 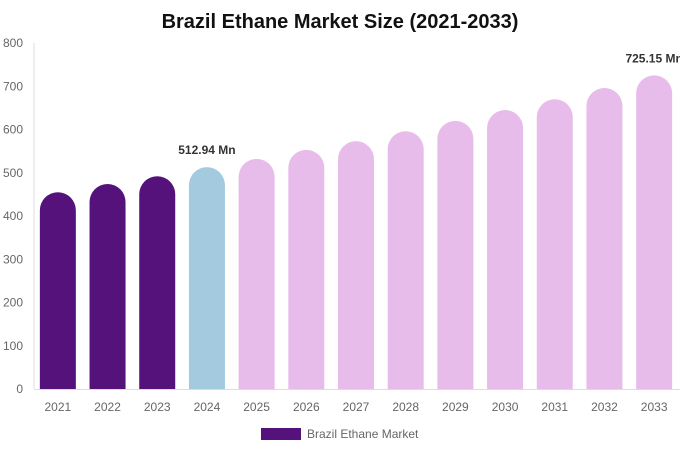 What do you see at coordinates (604, 407) in the screenshot?
I see `x-tick-label: 2032` at bounding box center [604, 407].